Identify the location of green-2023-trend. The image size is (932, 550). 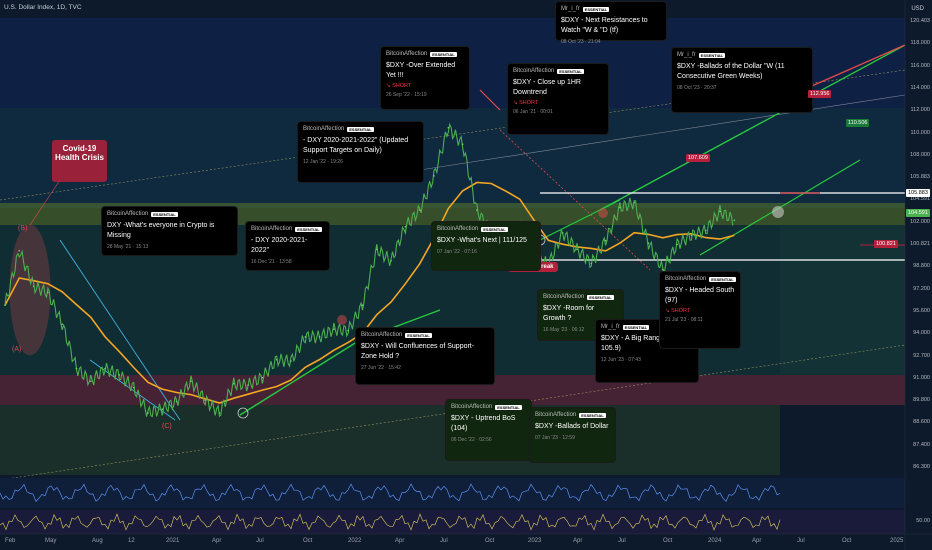
(580, 220).